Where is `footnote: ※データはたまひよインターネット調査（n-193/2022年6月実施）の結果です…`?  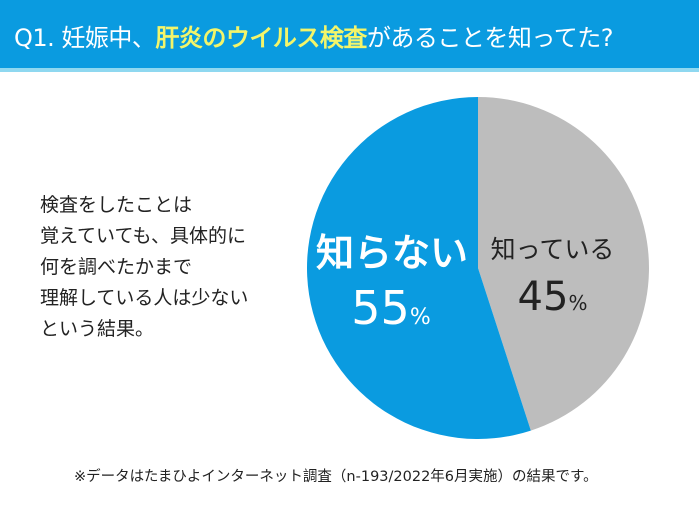 footnote: ※データはたまひよインターネット調査（n-193/2022年6月実施）の結果です… is located at coordinates (336, 477).